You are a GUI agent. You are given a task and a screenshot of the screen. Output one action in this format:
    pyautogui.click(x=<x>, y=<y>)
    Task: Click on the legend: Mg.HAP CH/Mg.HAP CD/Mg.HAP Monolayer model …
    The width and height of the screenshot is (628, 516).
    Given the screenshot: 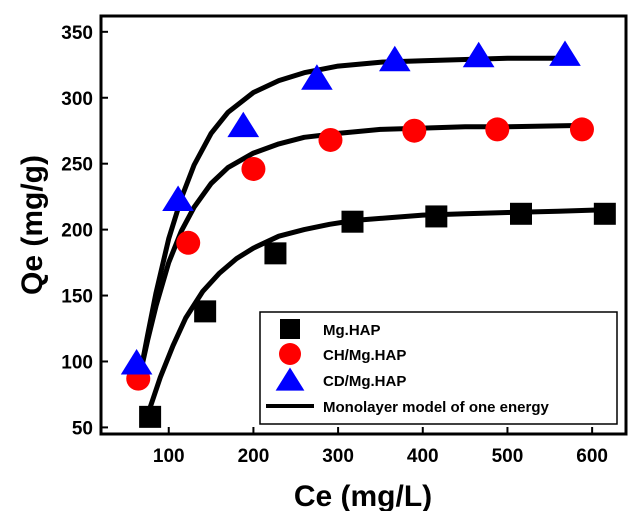 What is the action you would take?
    pyautogui.click(x=438, y=368)
    